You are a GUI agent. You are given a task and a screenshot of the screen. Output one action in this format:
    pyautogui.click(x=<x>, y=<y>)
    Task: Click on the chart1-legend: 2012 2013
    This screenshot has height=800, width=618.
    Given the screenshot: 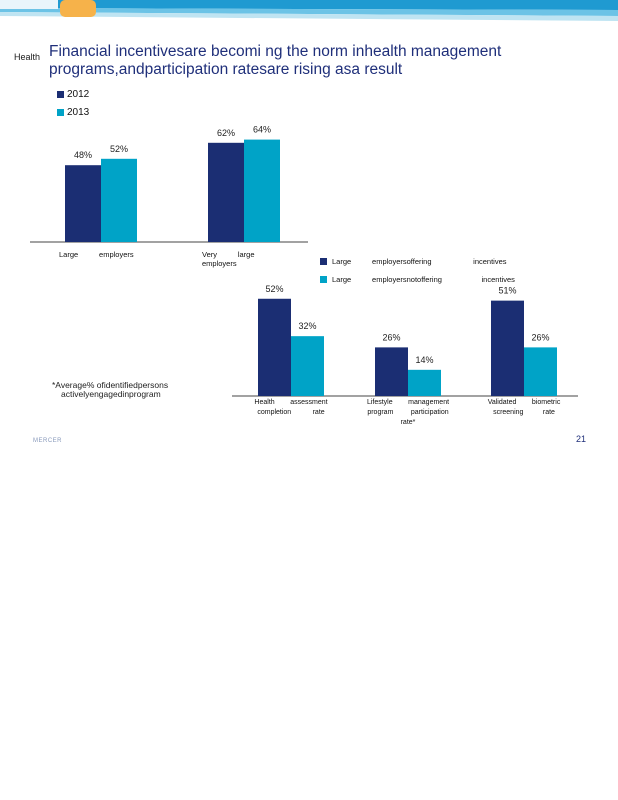 What is the action you would take?
    pyautogui.click(x=73, y=103)
    